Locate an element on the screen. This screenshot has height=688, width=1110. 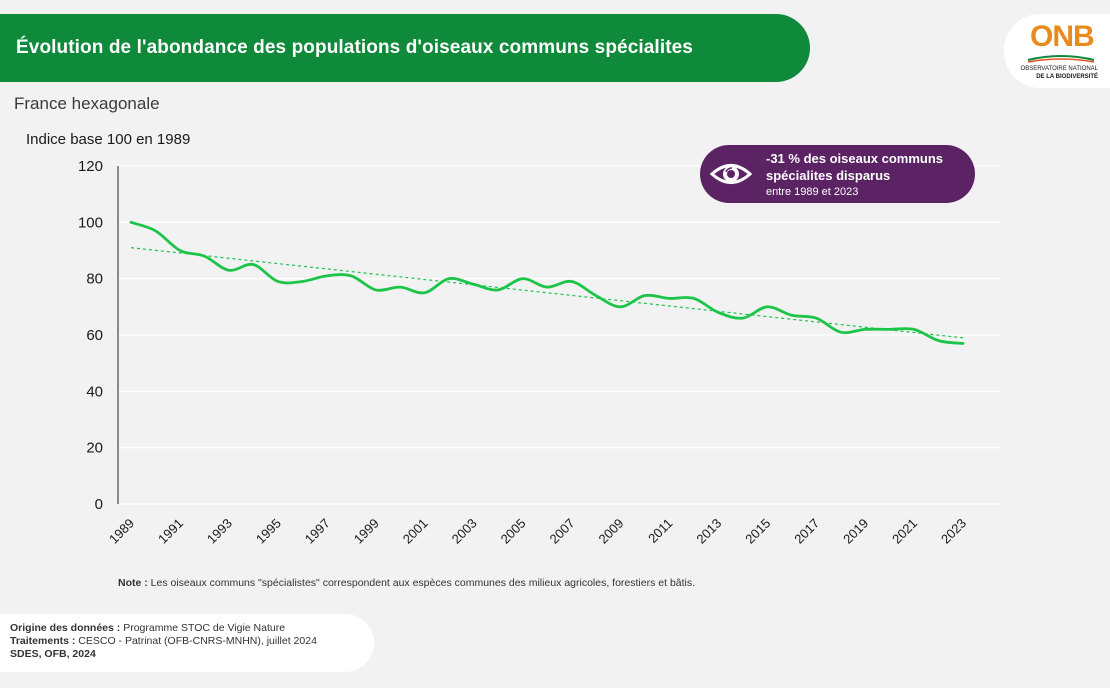
y-tick-labels: 0 20 40 60 80 100 120 is located at coordinates (90, 335).